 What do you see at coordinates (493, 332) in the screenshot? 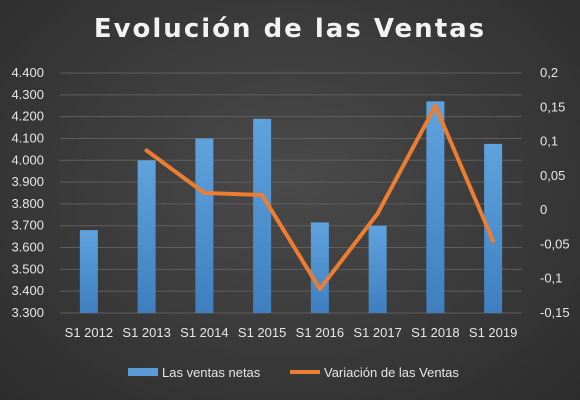
I see `x-tick-label: S1 2019` at bounding box center [493, 332].